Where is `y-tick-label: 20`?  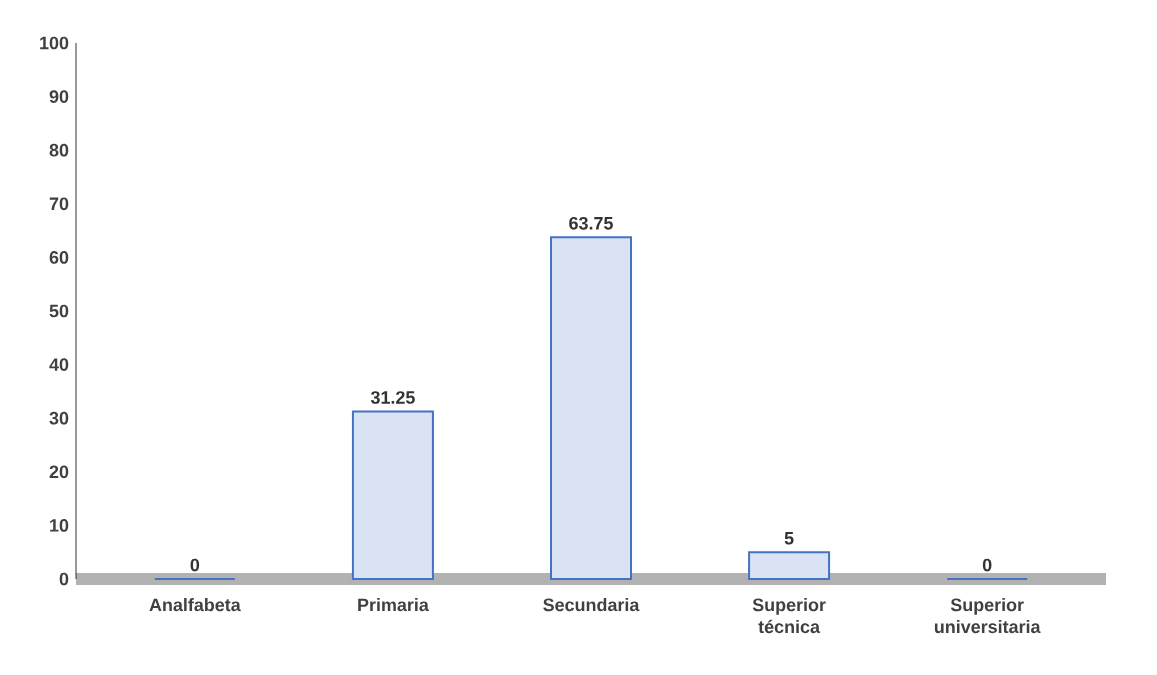
y-tick-label: 20 is located at coordinates (59, 472).